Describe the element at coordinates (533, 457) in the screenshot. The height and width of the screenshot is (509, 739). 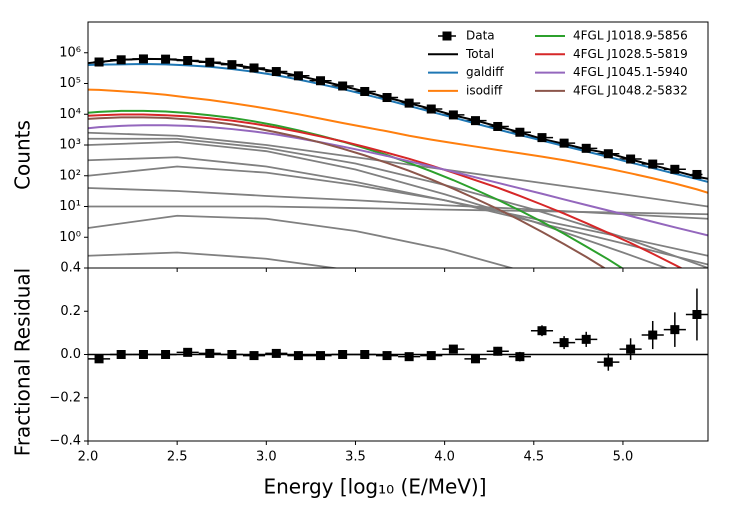
I see `x-tick-label: 4.5` at that location.